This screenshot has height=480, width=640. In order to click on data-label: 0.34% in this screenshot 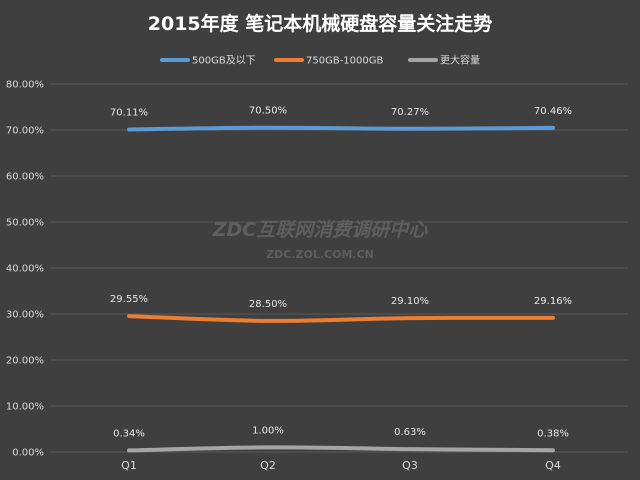, I will do `click(129, 433)`.